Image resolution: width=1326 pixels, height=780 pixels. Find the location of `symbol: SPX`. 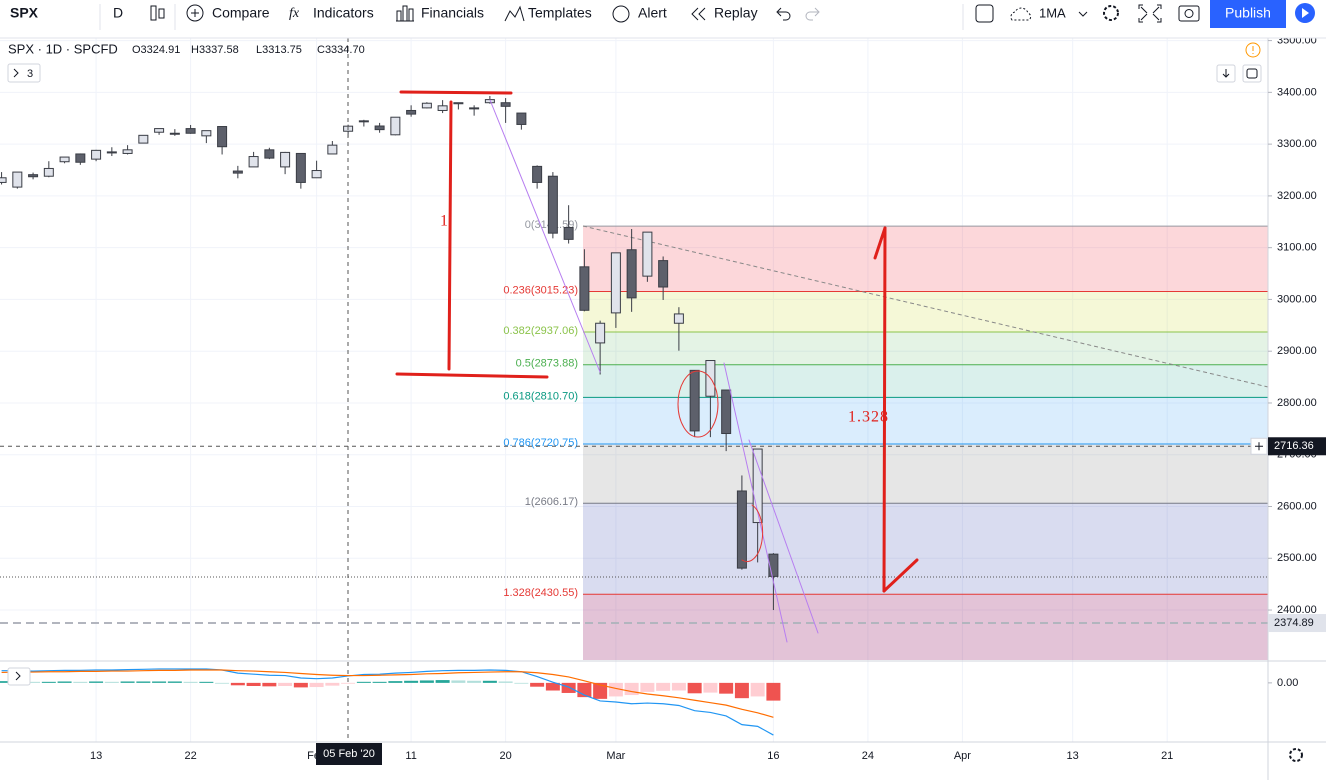

symbol: SPX is located at coordinates (24, 13).